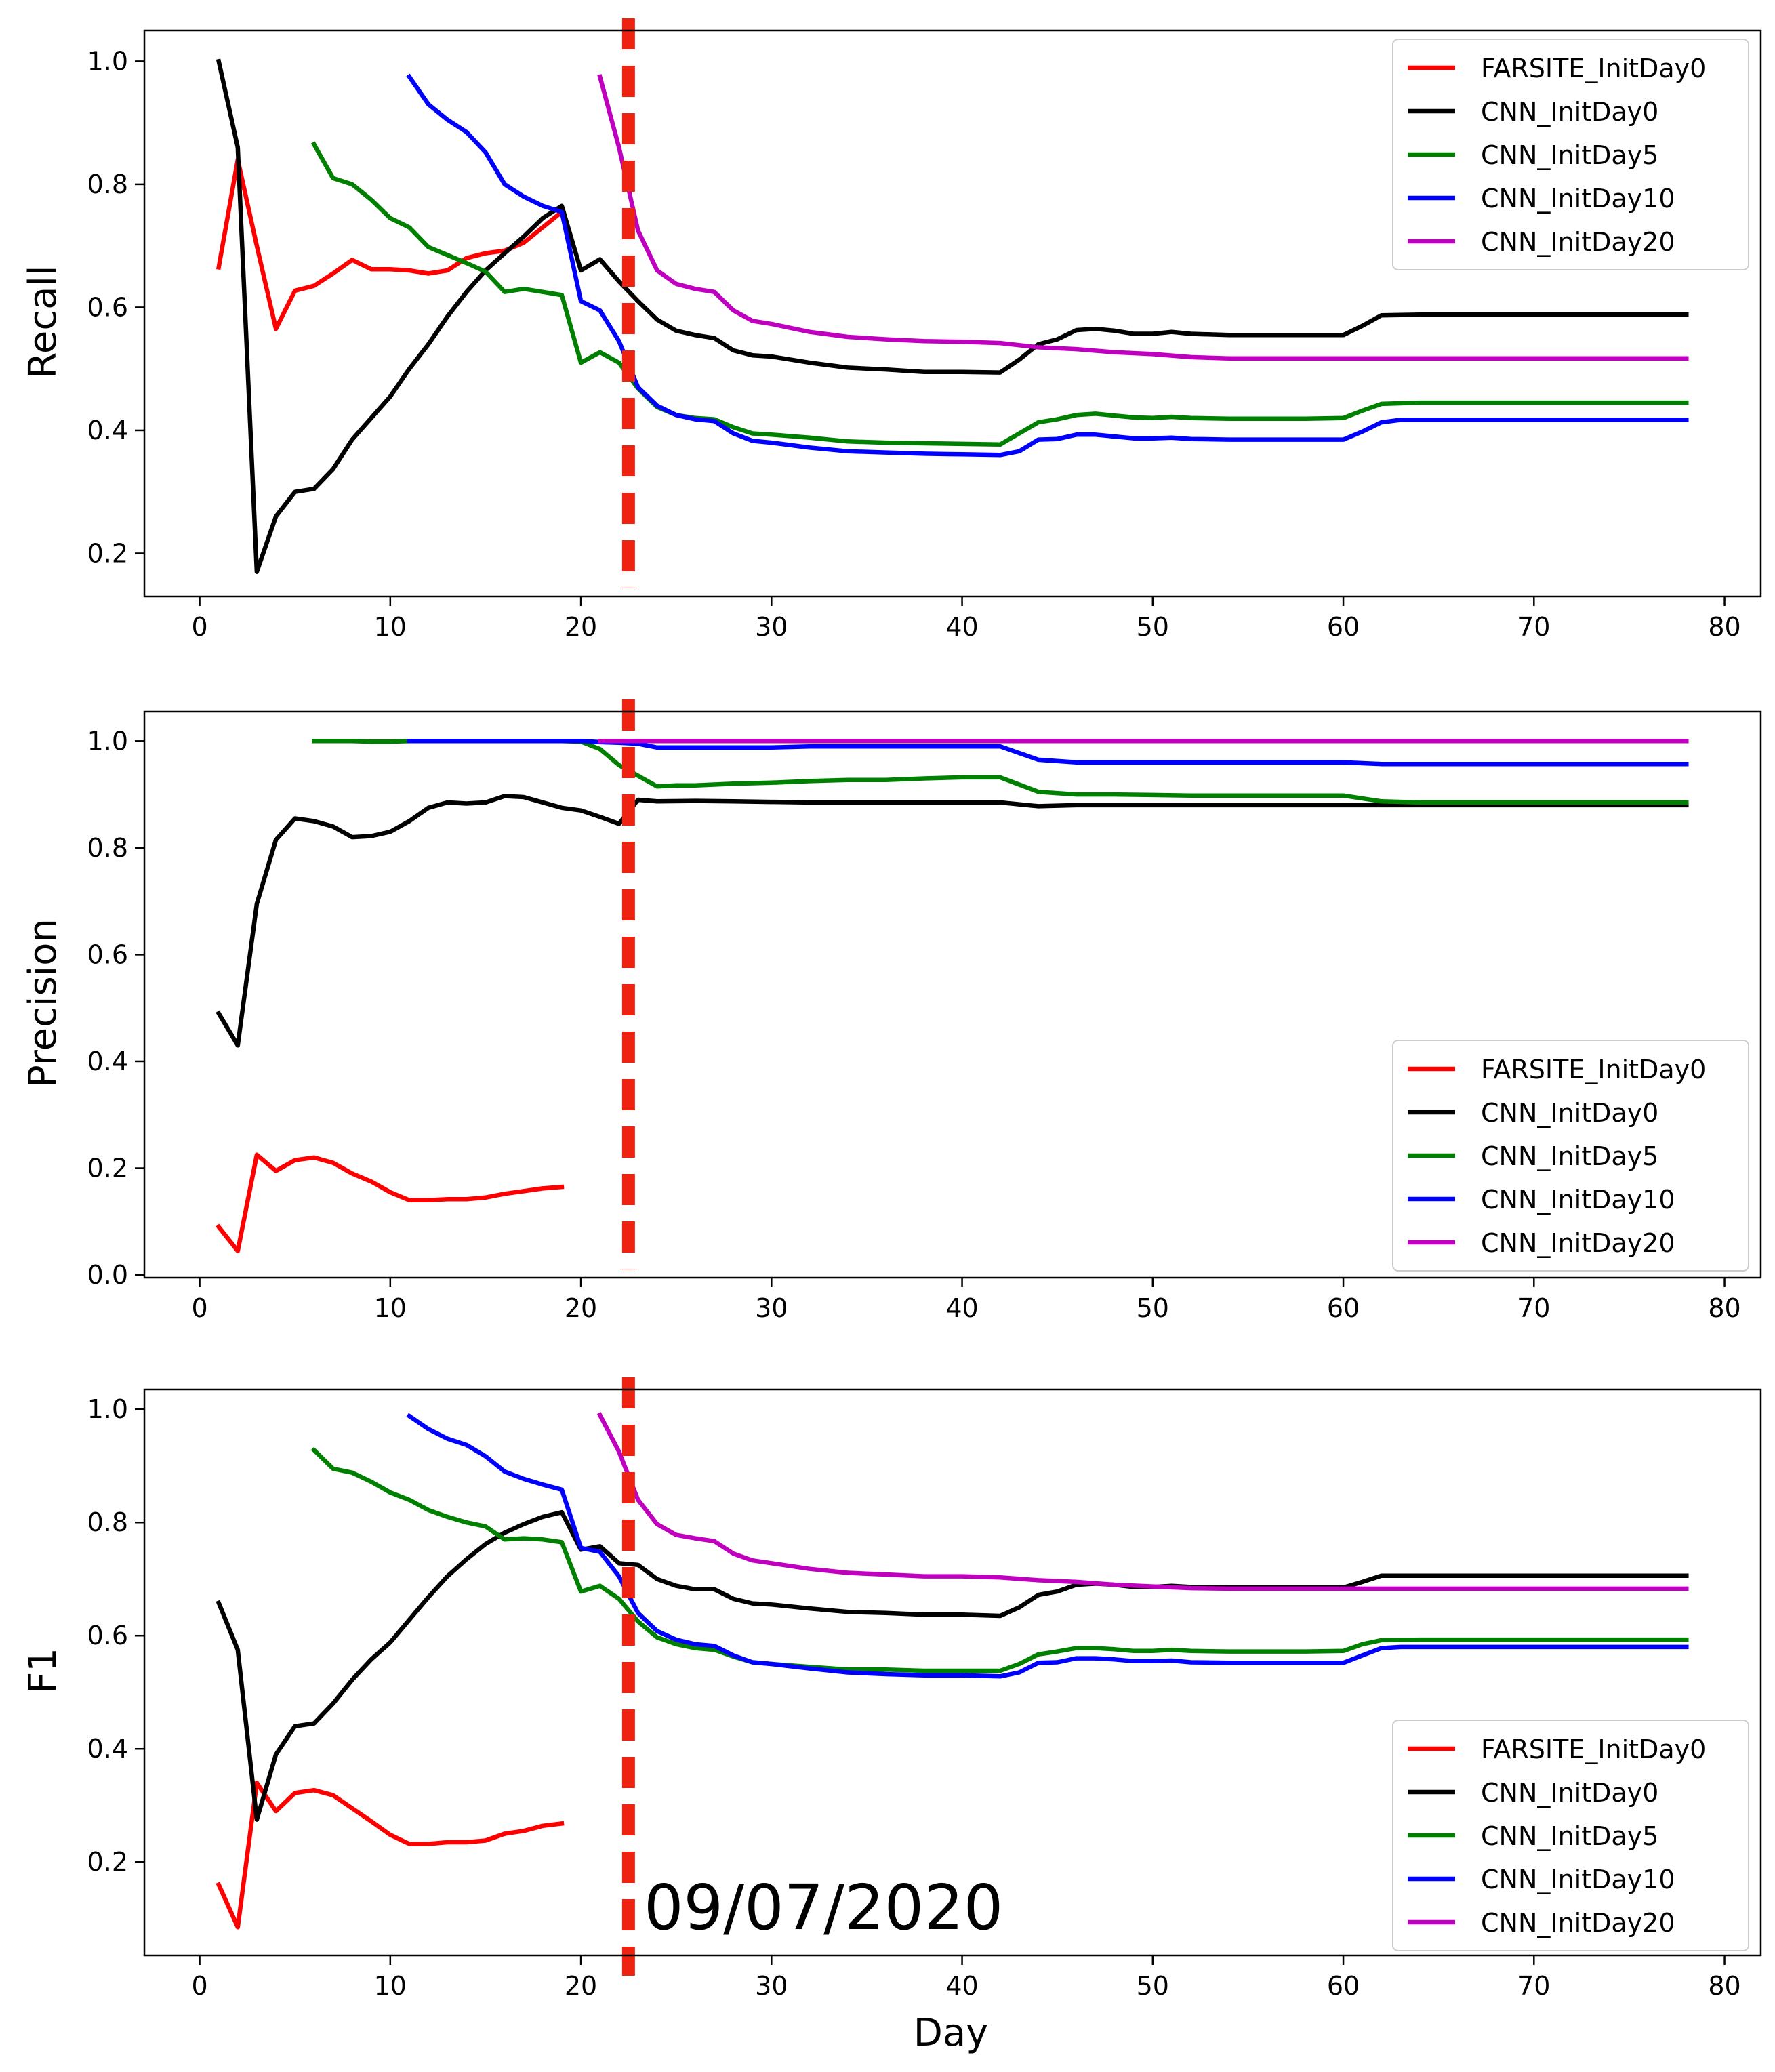  I want to click on f1-series-farsite-initday0, so click(390, 1856).